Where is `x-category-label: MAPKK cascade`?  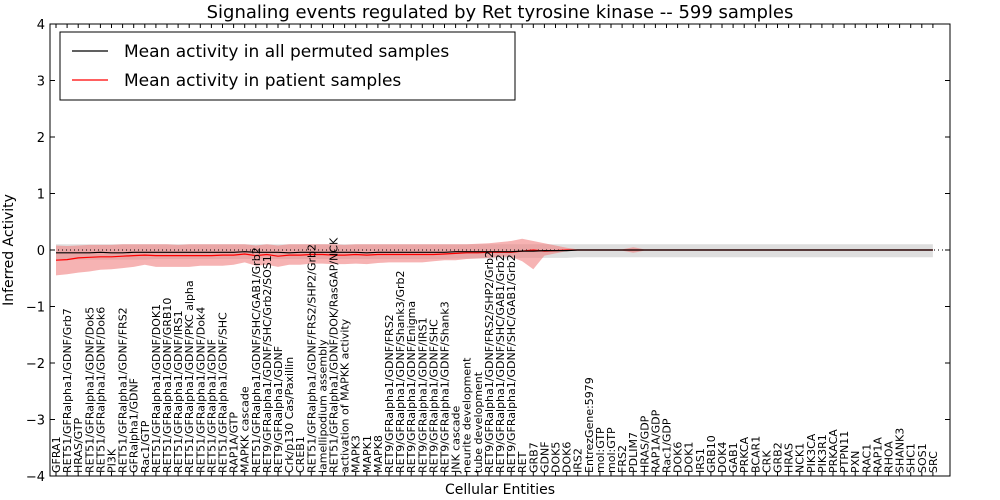
x-category-label: MAPKK cascade is located at coordinates (245, 429).